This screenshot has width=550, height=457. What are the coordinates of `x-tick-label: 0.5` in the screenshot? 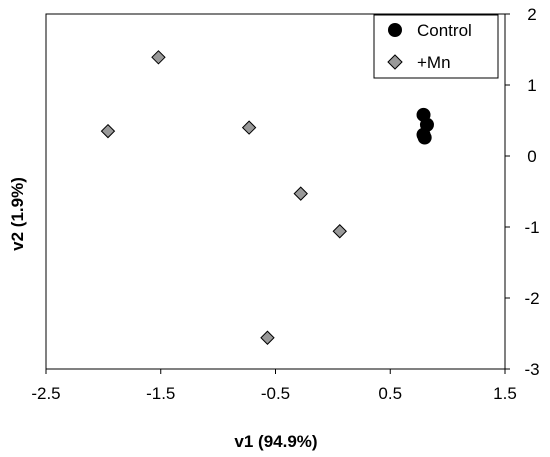 It's located at (390, 393).